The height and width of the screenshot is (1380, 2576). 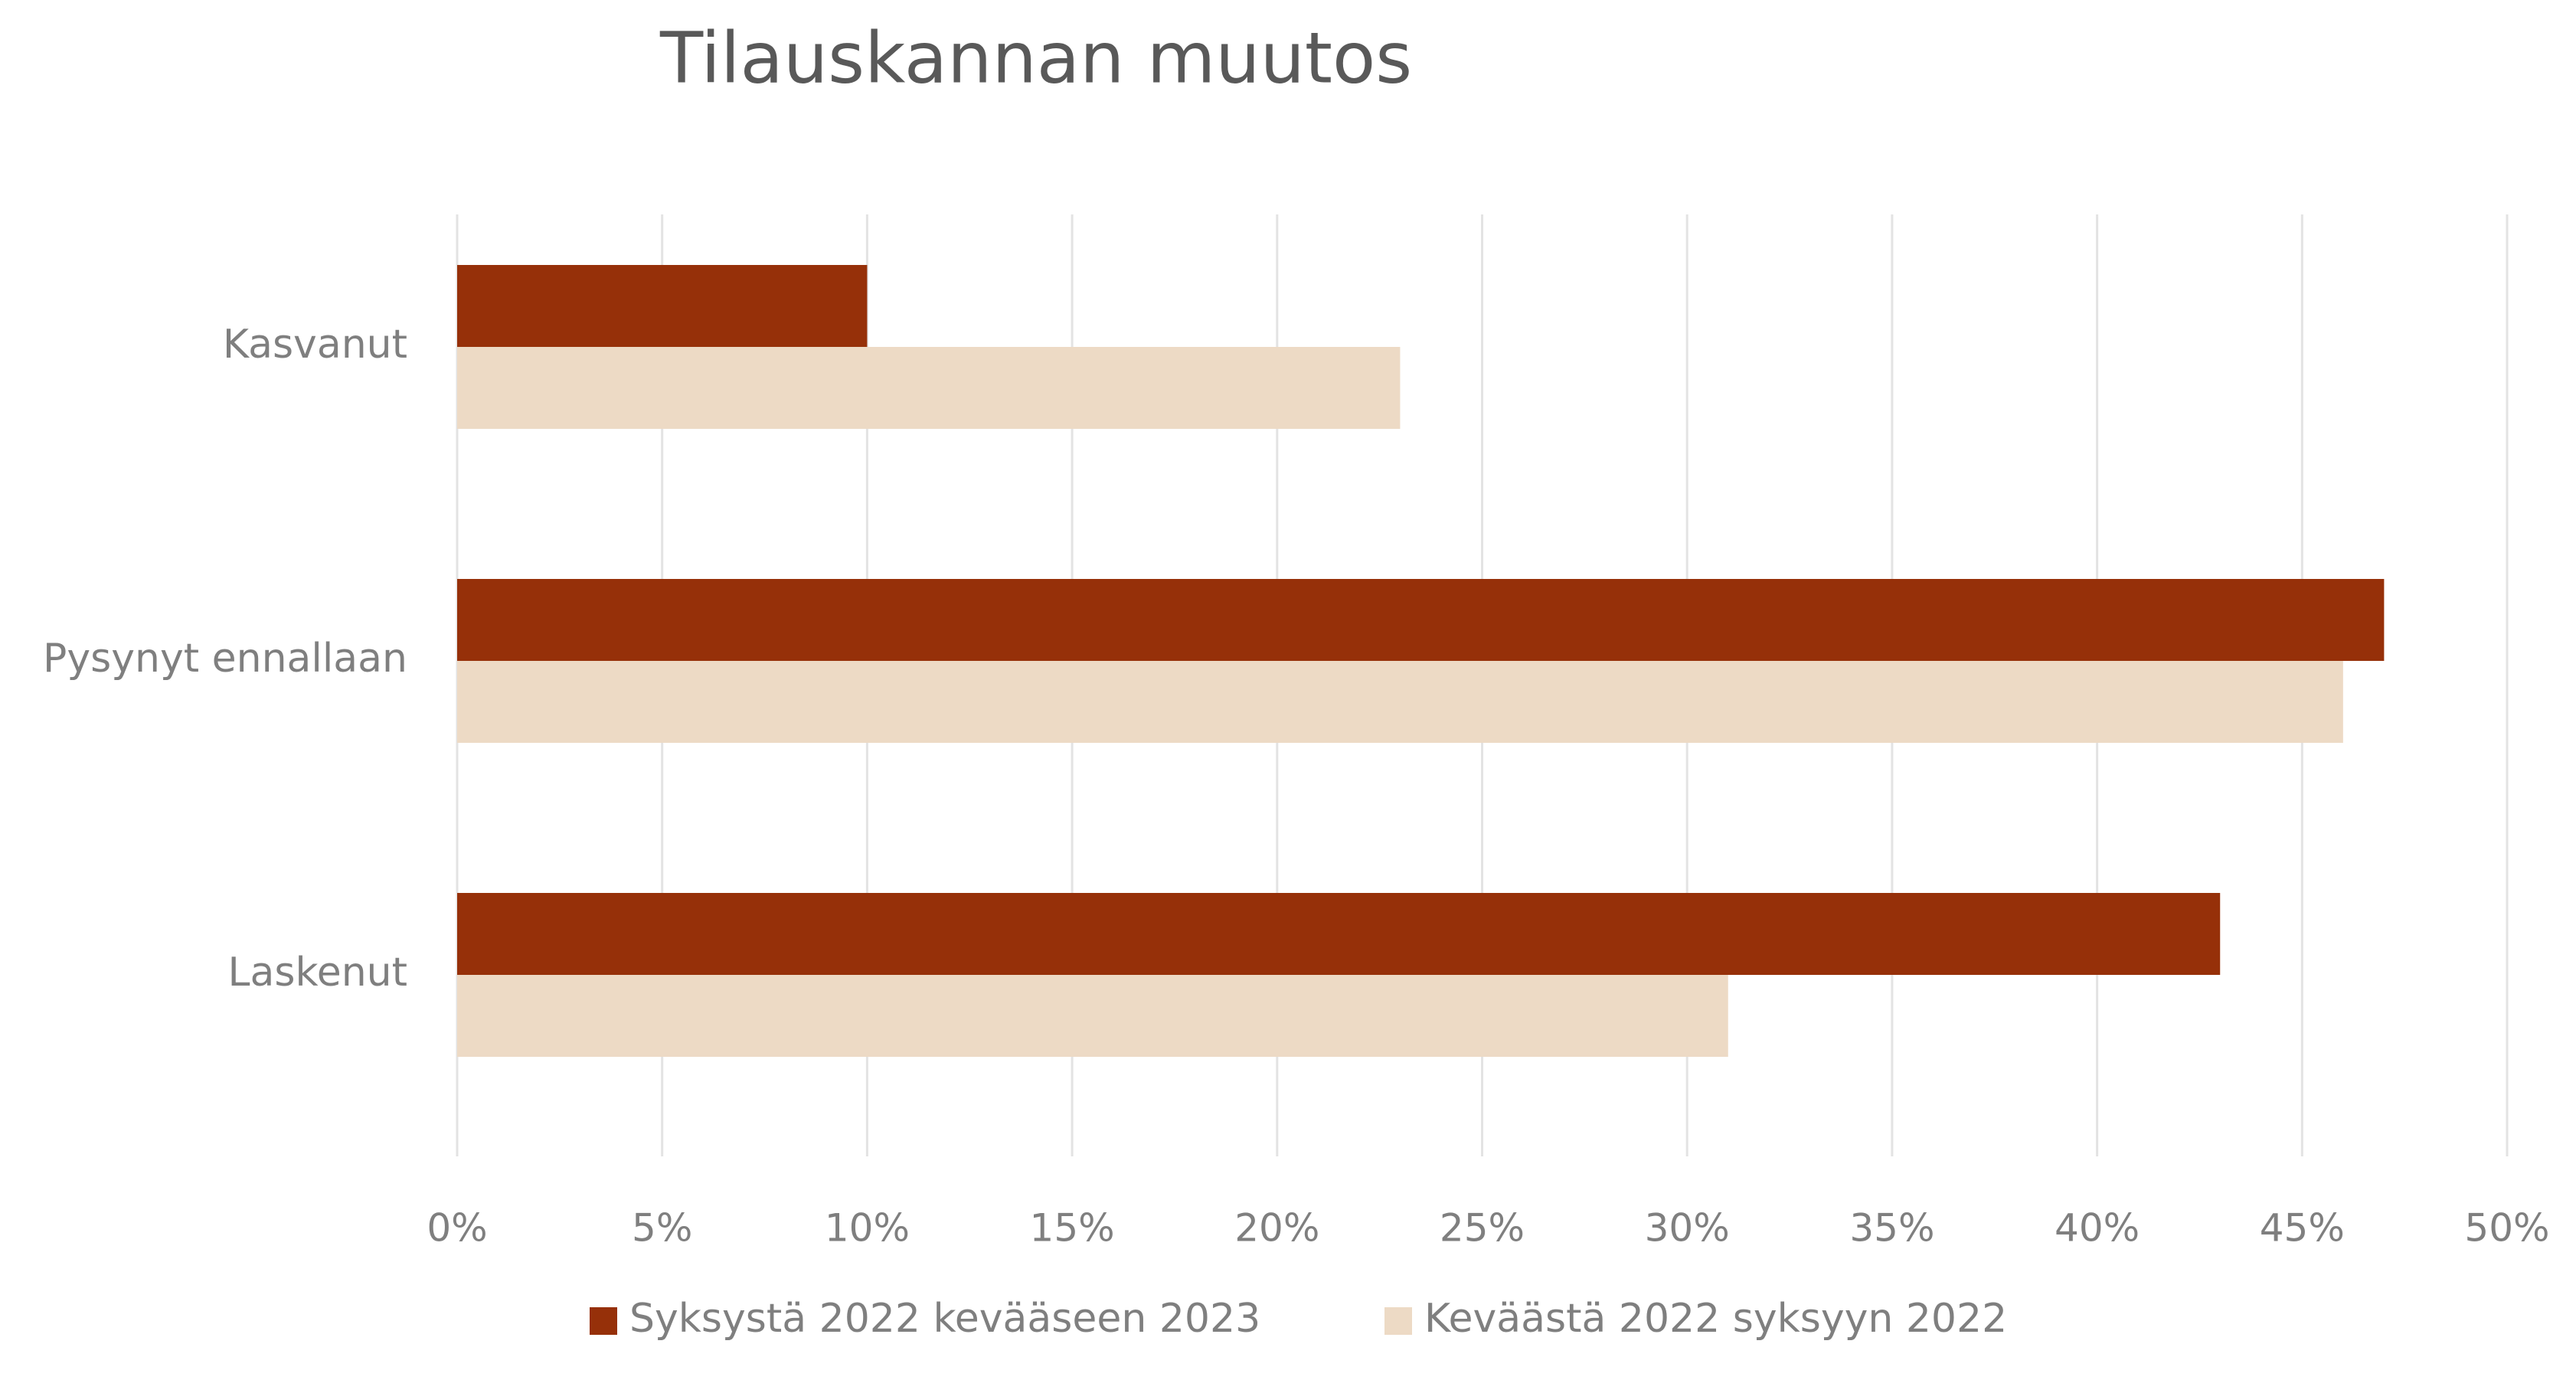 What do you see at coordinates (1035, 58) in the screenshot?
I see `chart-title: Tilauskannan muutos` at bounding box center [1035, 58].